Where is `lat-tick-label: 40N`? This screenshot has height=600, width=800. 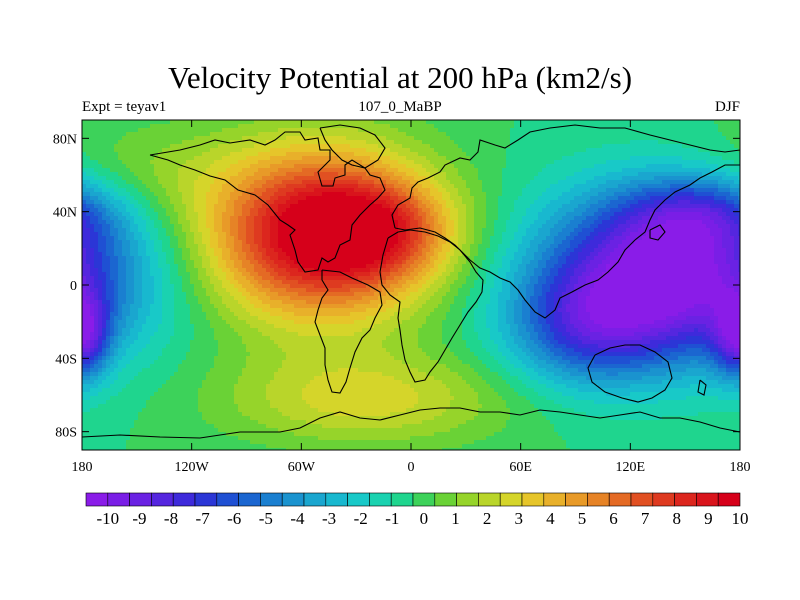 lat-tick-label: 40N is located at coordinates (65, 213).